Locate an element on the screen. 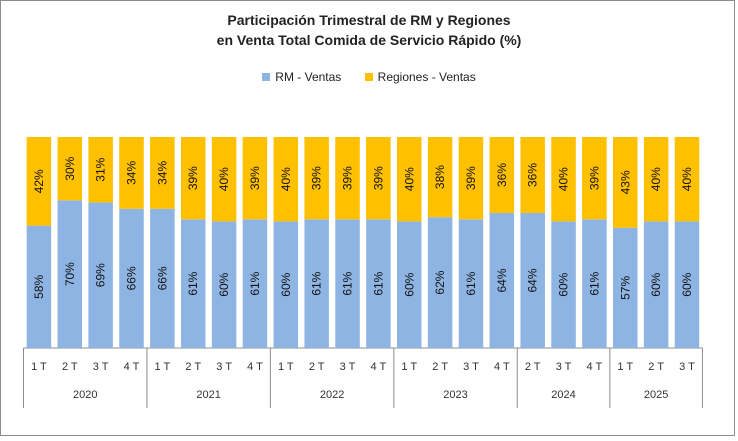 The image size is (738, 441). year-tick-label: 2022 is located at coordinates (332, 395).